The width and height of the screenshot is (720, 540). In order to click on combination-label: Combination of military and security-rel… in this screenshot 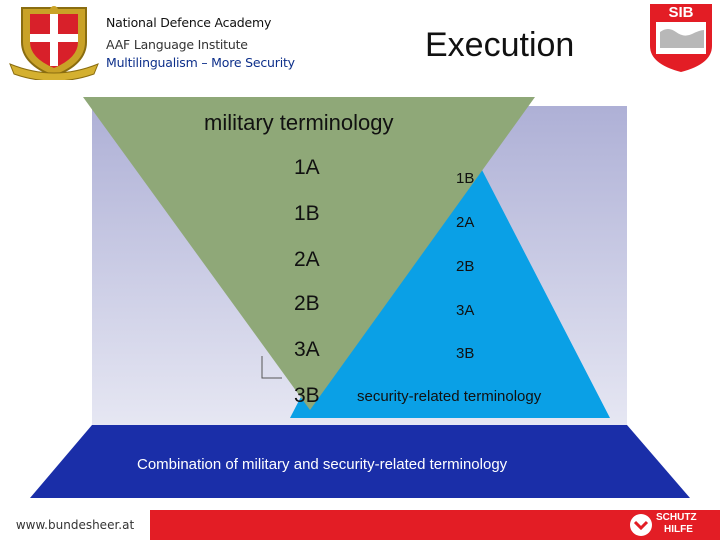, I will do `click(322, 464)`.